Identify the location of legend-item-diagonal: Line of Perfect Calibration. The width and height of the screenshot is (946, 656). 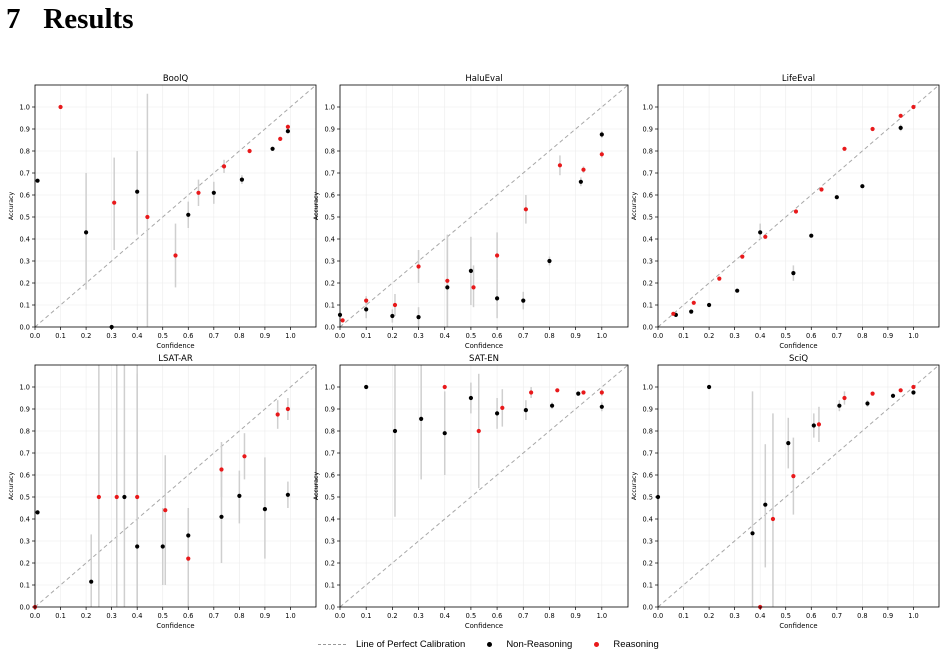
(391, 644).